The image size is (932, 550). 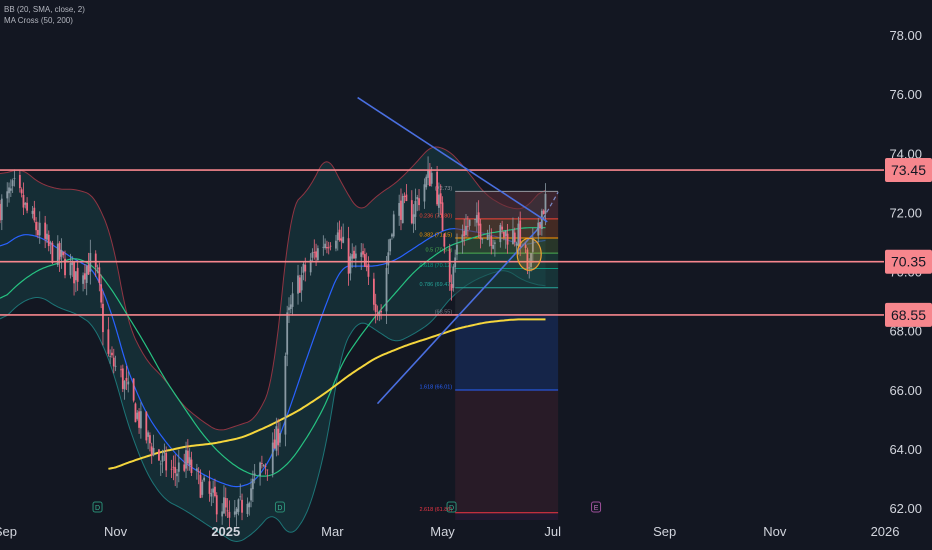 I want to click on fib-level-label: 2.618 (61.86), so click(x=435, y=510).